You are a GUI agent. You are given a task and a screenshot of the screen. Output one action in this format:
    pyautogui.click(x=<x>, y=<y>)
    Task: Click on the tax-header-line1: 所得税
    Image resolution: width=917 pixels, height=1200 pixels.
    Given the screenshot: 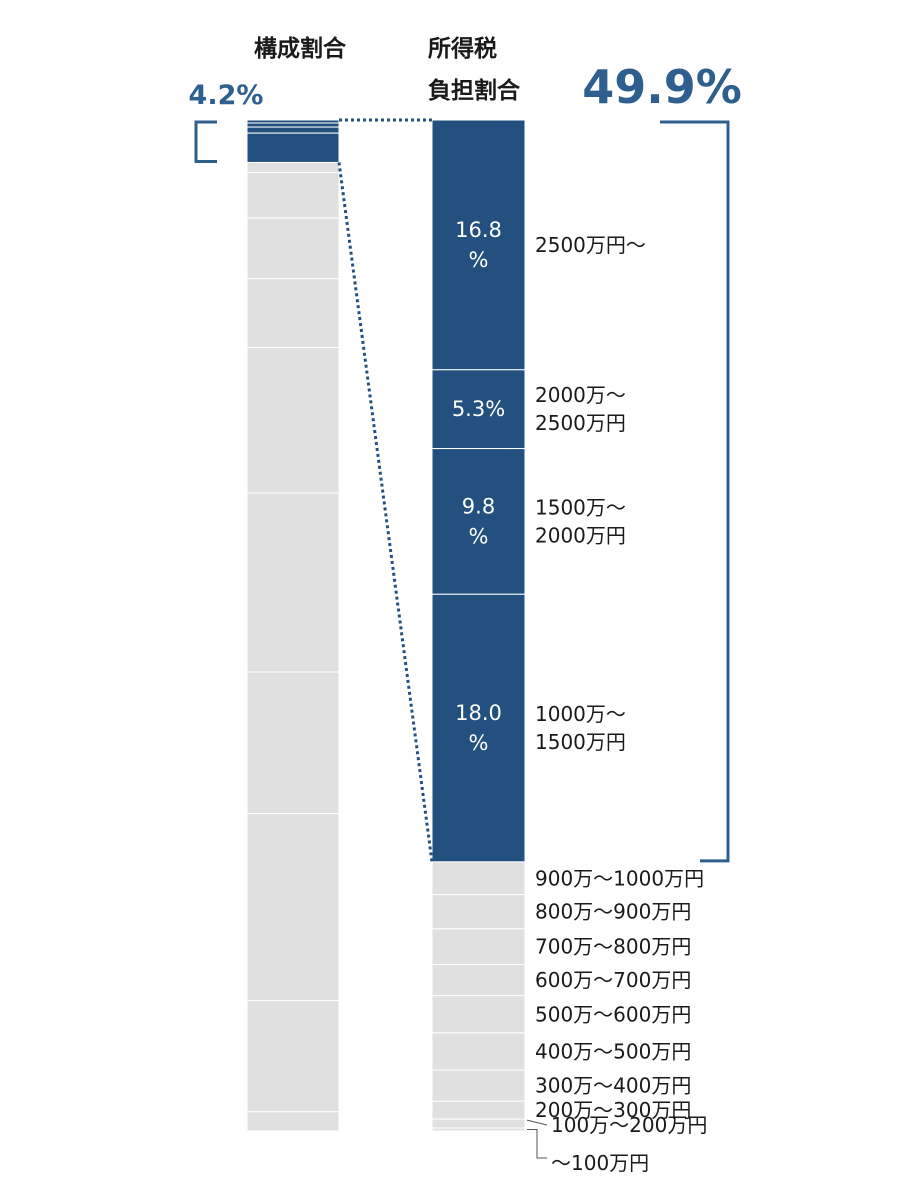 What is the action you would take?
    pyautogui.click(x=462, y=48)
    